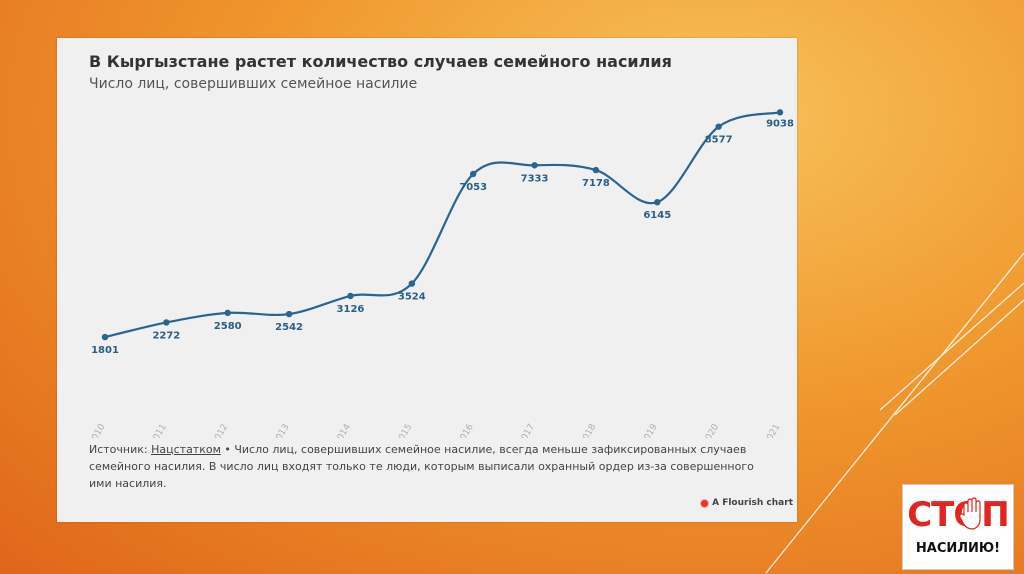 The height and width of the screenshot is (574, 1024). I want to click on data-label: 7053, so click(473, 187).